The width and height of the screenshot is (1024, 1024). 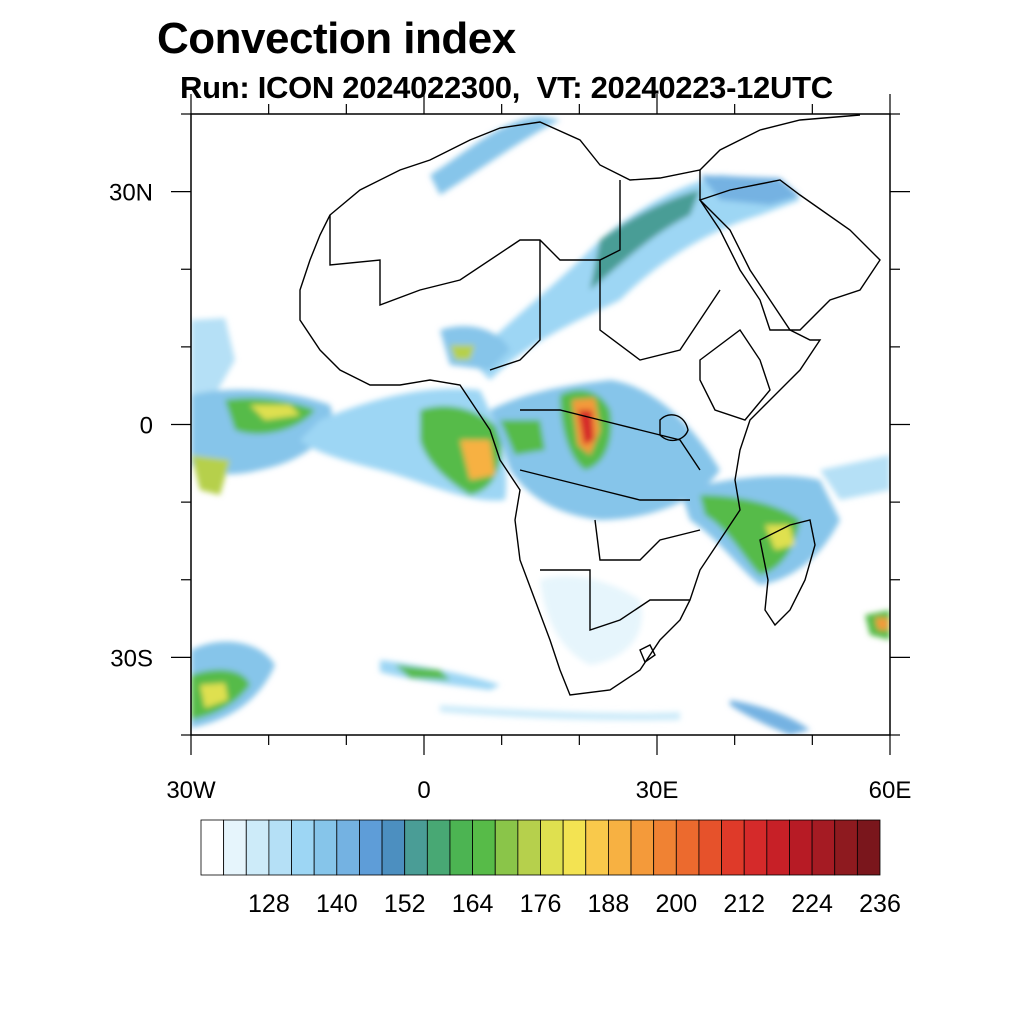 What do you see at coordinates (337, 904) in the screenshot?
I see `colorbar-label: 140` at bounding box center [337, 904].